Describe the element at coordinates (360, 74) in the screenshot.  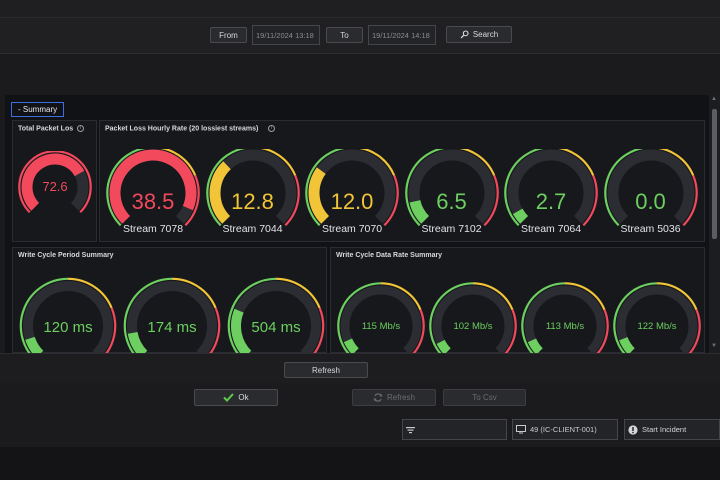
I see `toolbar-spacer` at that location.